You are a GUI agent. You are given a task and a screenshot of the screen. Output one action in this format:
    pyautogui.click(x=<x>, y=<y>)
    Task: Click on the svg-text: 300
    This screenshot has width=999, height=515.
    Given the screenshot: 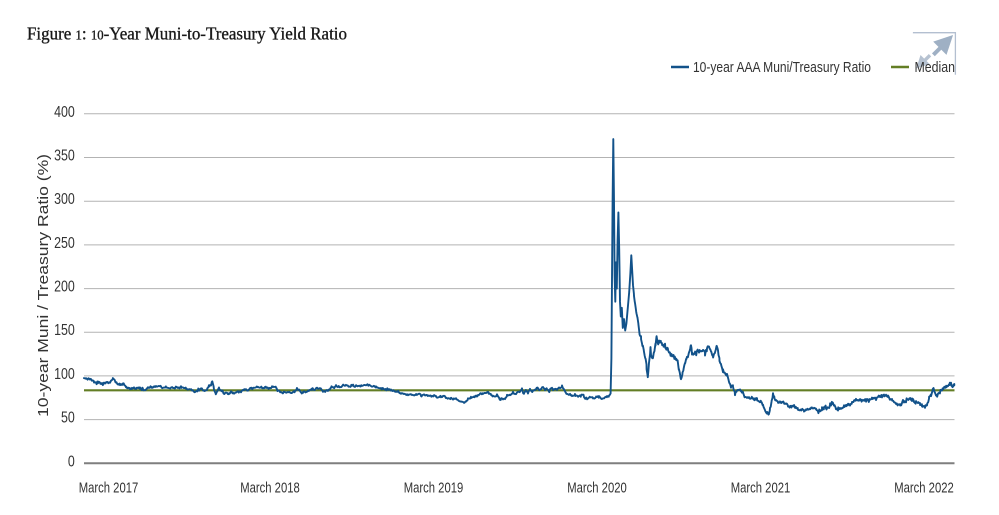 What is the action you would take?
    pyautogui.click(x=64, y=199)
    